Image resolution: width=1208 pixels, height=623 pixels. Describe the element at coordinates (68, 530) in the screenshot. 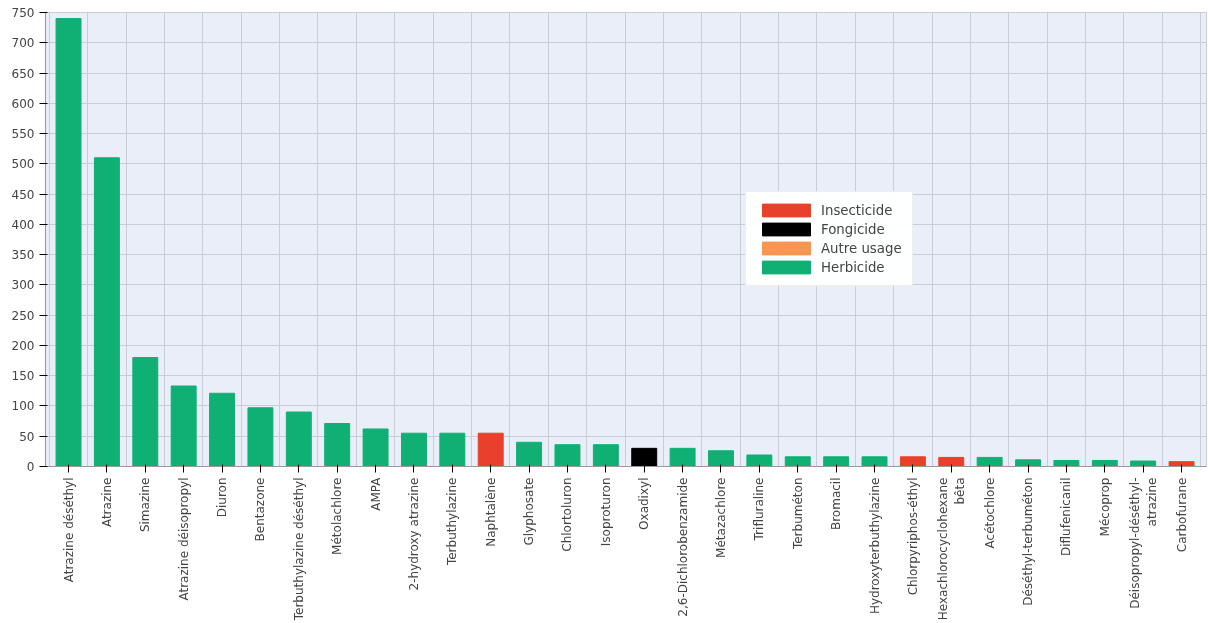

I see `x-tick-label: Atrazine déséthyl` at that location.